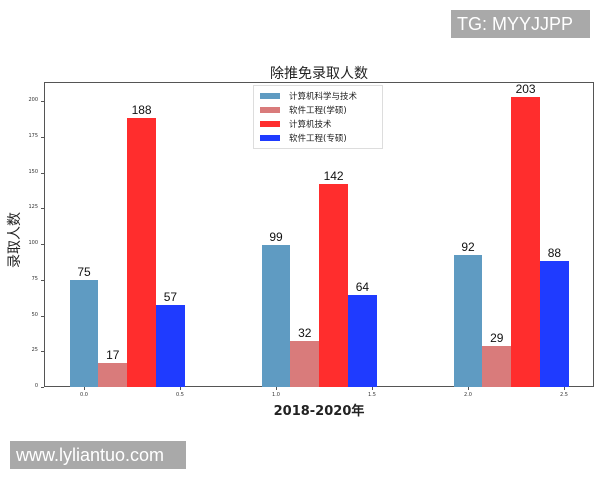 The image size is (600, 480). Describe the element at coordinates (34, 314) in the screenshot. I see `y-tick-label: 50` at that location.